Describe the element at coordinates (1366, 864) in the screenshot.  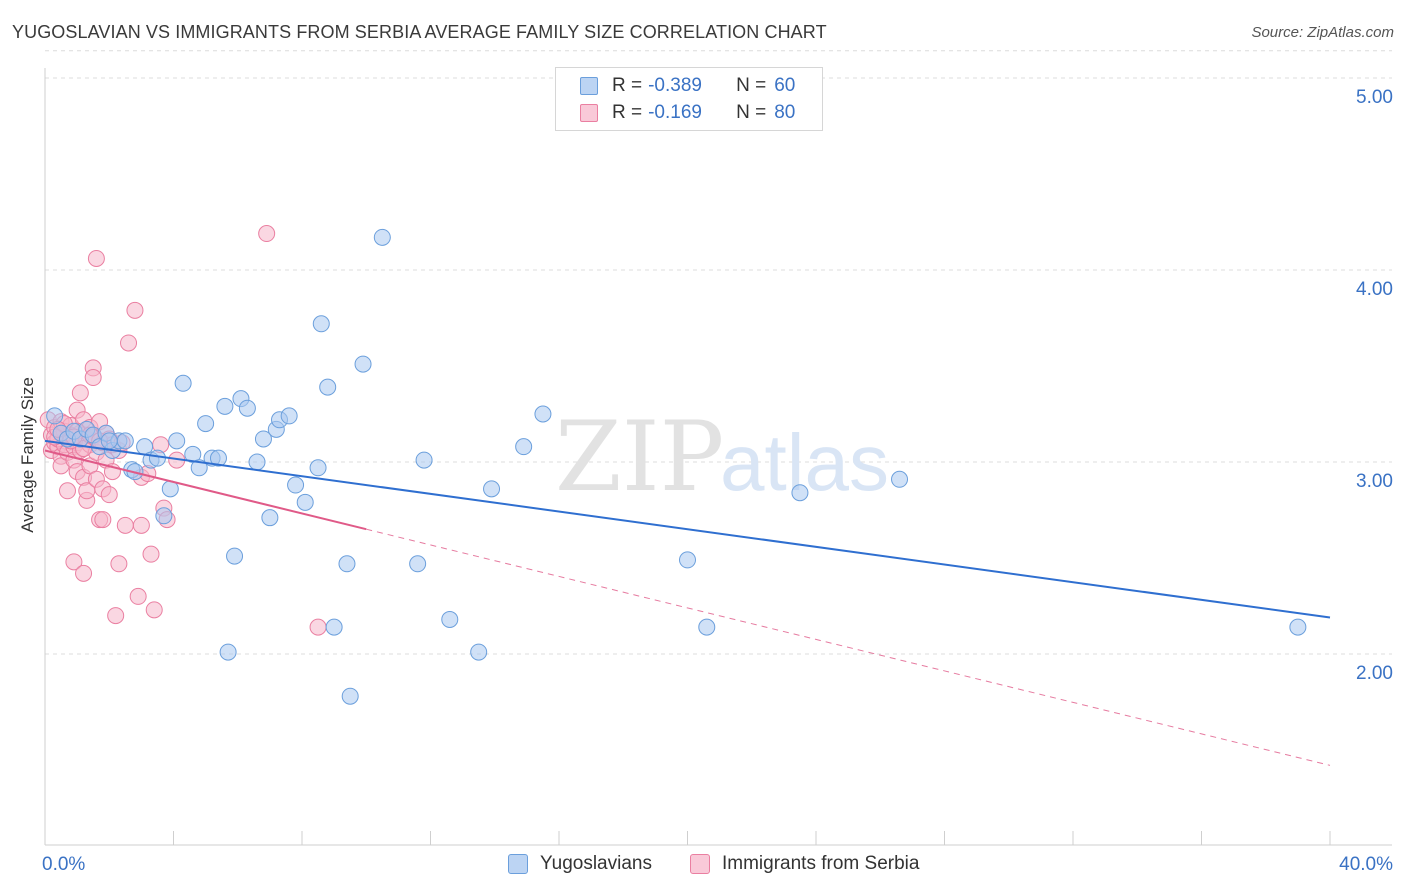
I see `x-tick-label: 40.0%` at that location.